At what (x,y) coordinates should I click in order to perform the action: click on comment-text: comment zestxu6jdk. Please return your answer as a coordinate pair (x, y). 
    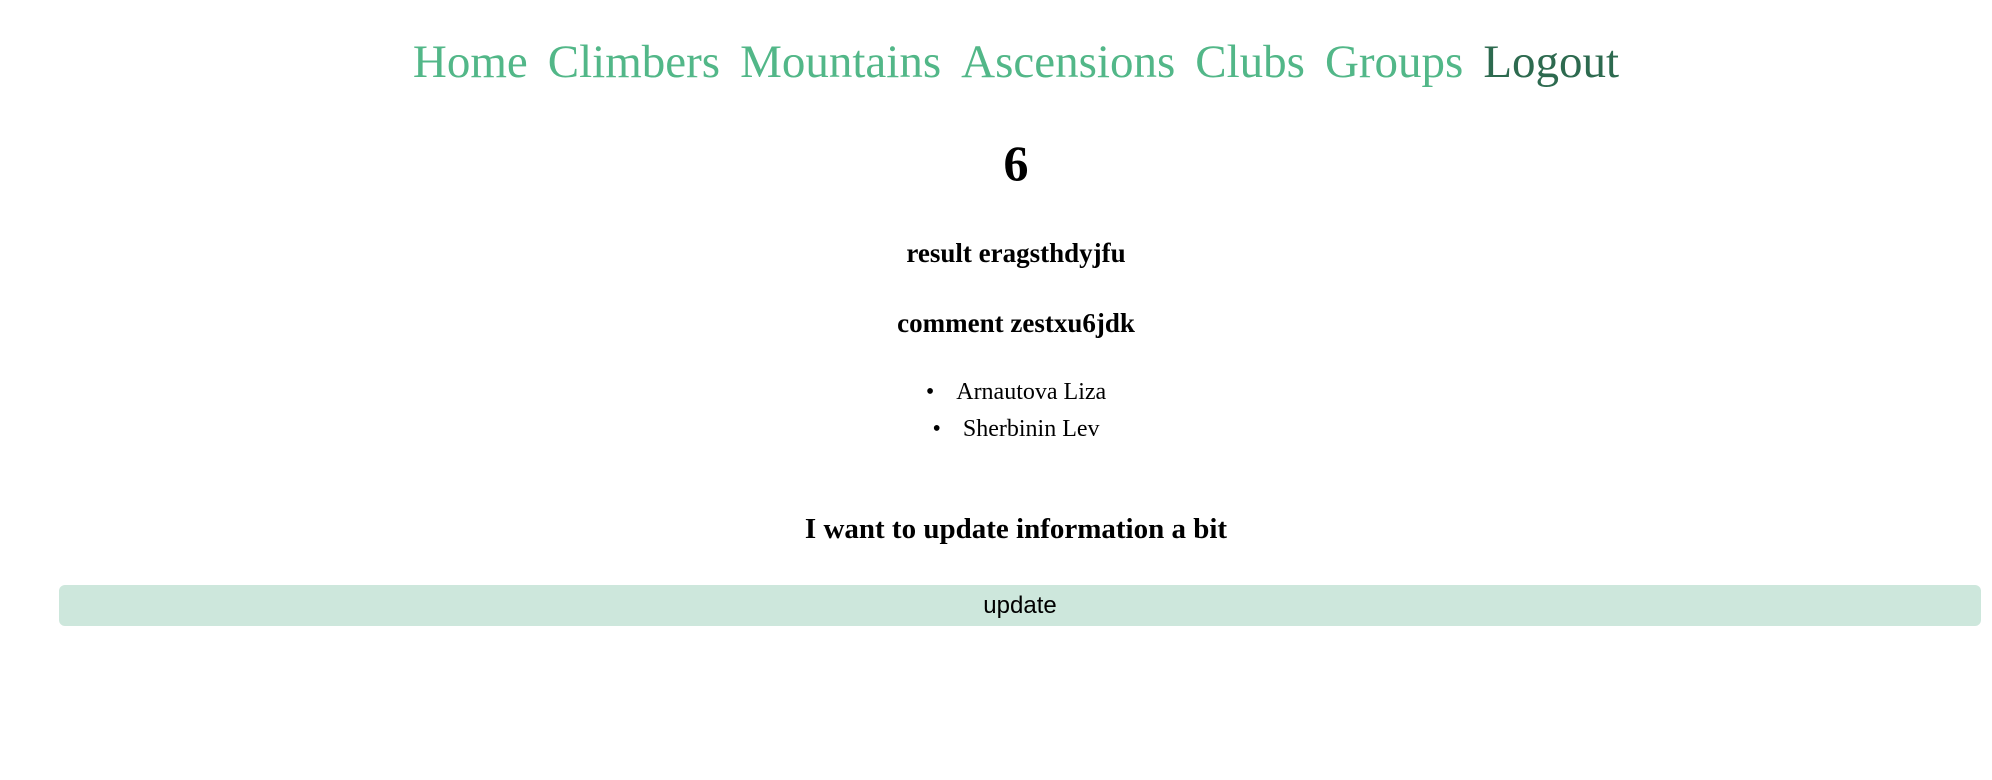
    Looking at the image, I should click on (1016, 323).